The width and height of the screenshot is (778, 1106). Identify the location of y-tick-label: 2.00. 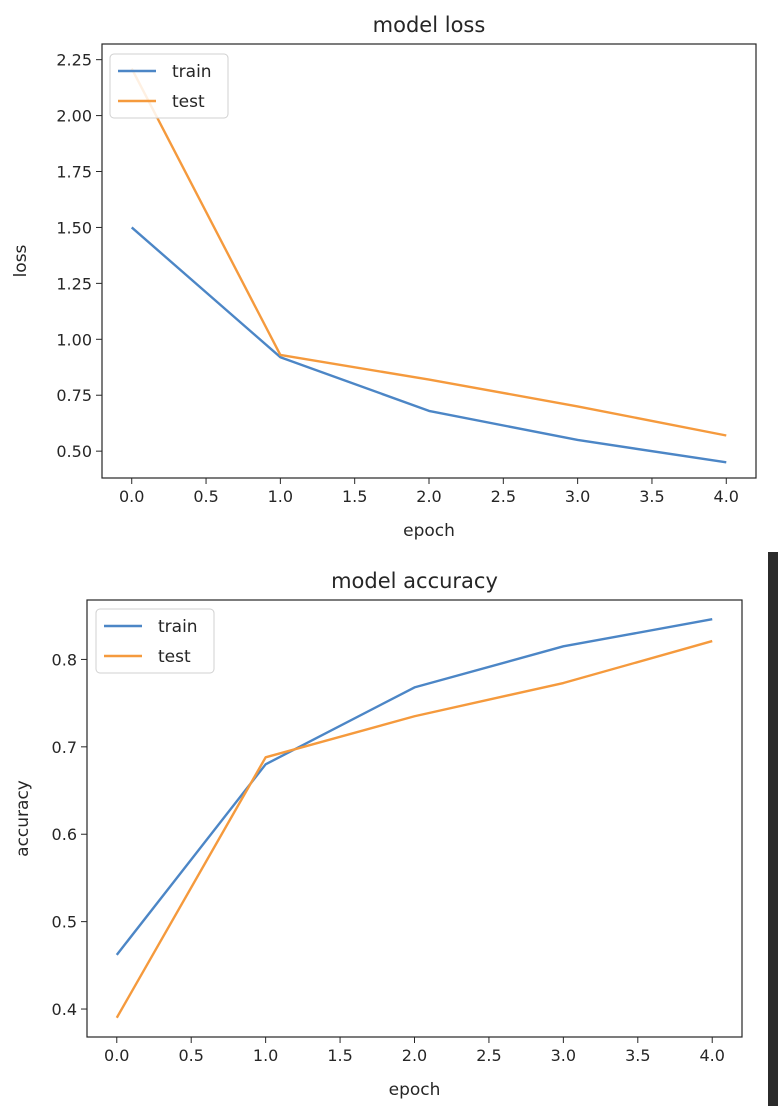
(74, 116).